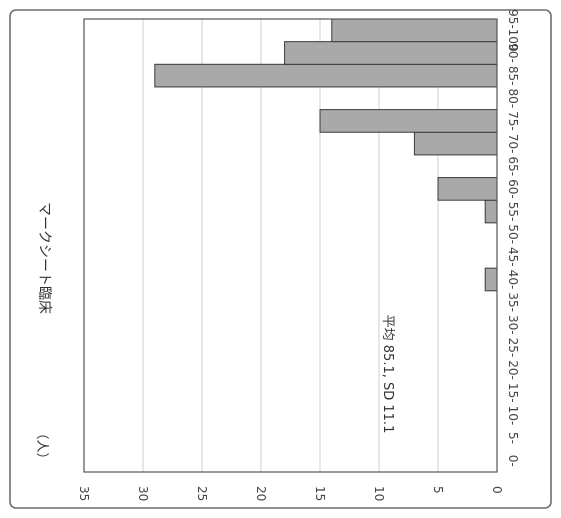 The width and height of the screenshot is (561, 518). I want to click on category-tick-label: 90-, so click(513, 53).